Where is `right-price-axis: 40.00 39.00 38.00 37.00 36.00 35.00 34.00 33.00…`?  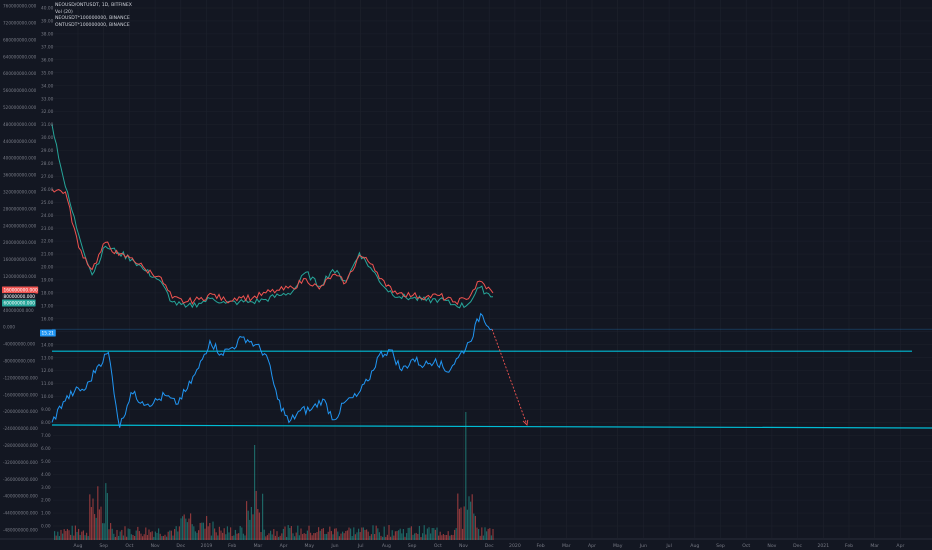 right-price-axis: 40.00 39.00 38.00 37.00 36.00 35.00 34.00 33.00… is located at coordinates (47, 268).